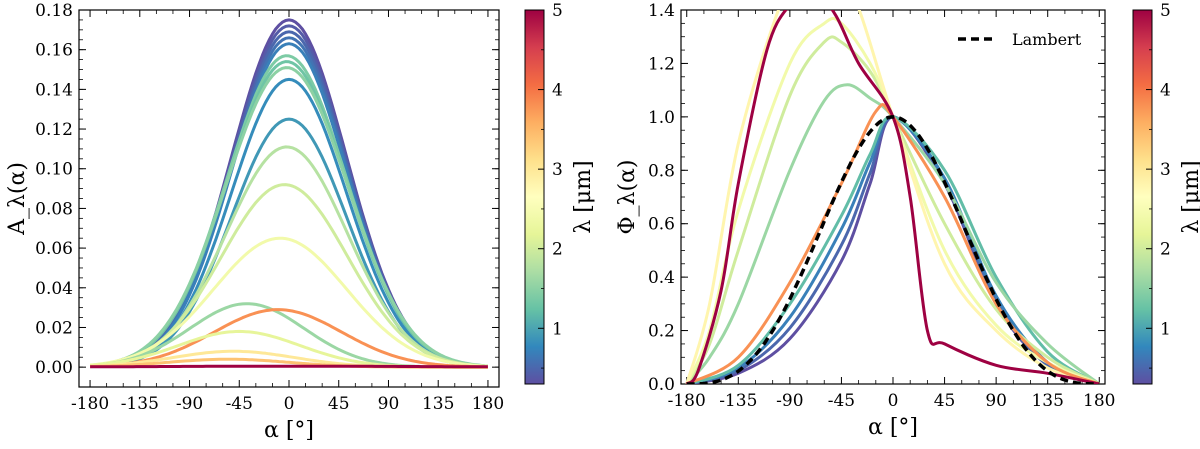 This screenshot has height=449, width=1200. What do you see at coordinates (54, 368) in the screenshot?
I see `y-tick-label: 0.00` at bounding box center [54, 368].